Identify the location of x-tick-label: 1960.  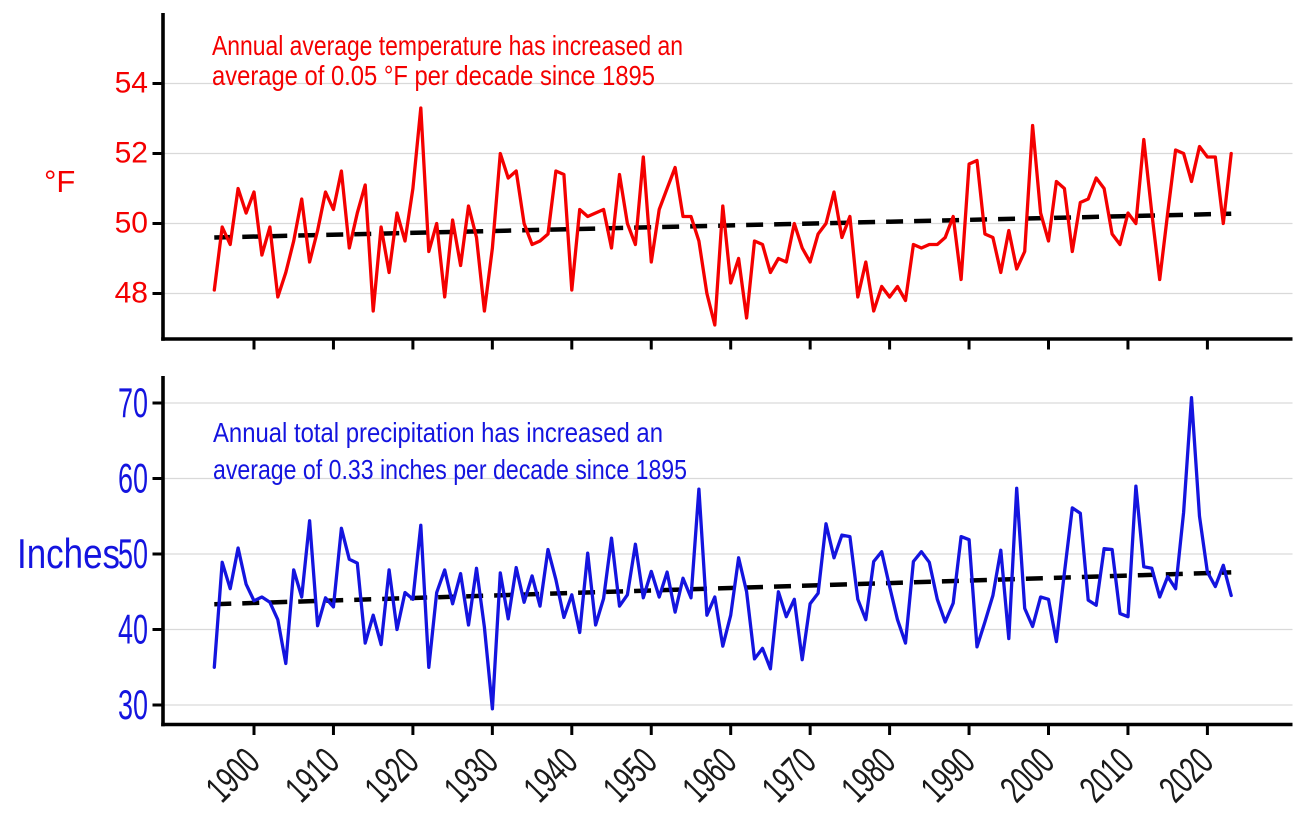
(710, 776).